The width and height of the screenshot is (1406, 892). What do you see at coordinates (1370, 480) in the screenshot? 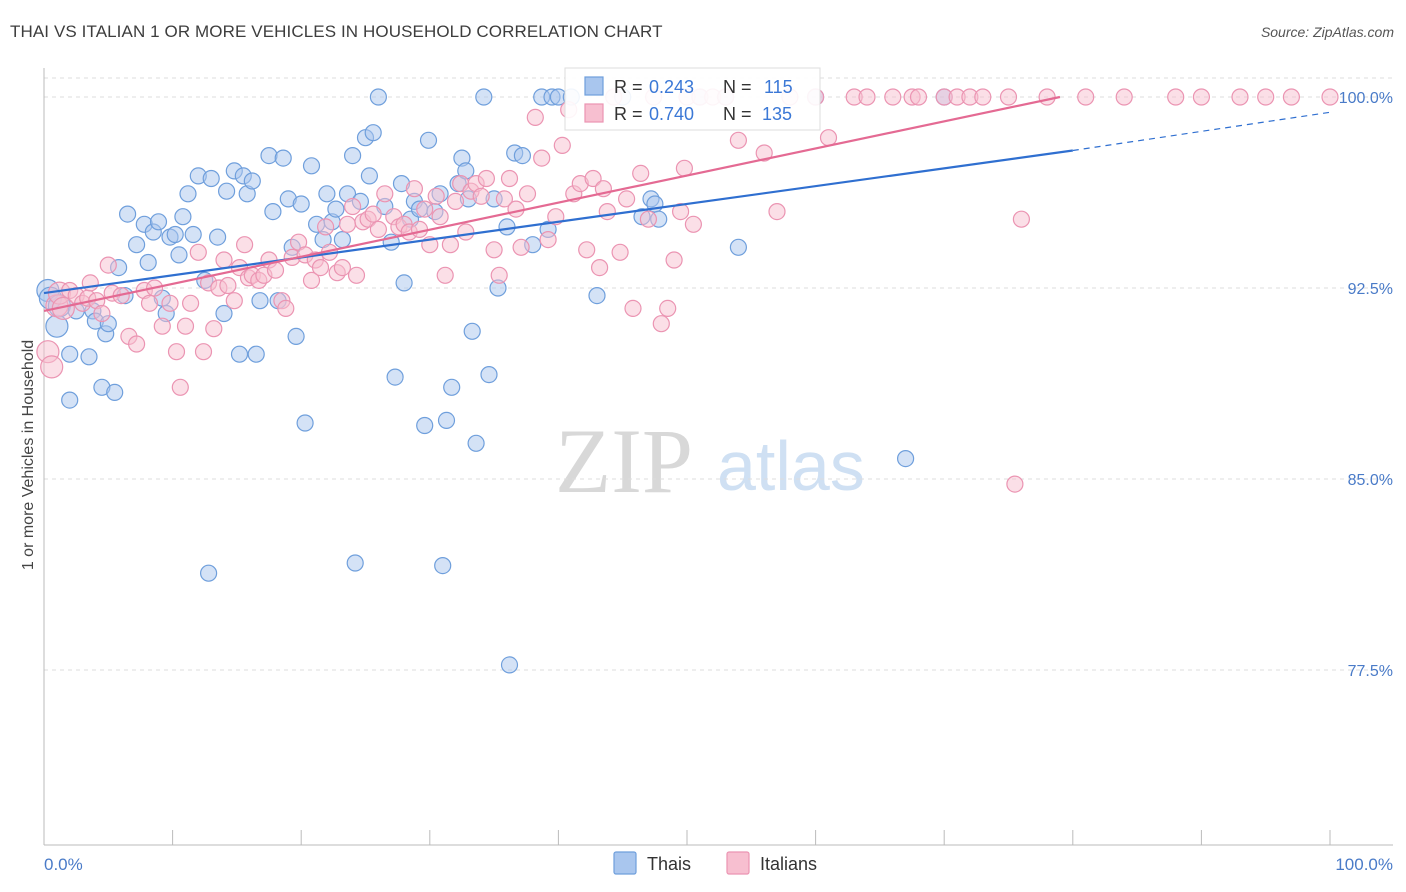
I see `y-tick-label: 85.0%` at bounding box center [1370, 480].